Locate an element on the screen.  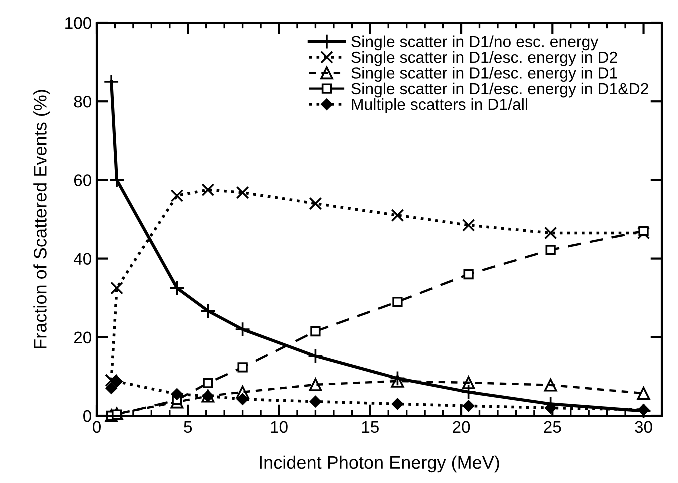
y-axis-title: Fraction of Scattered Events (%) is located at coordinates (42, 219).